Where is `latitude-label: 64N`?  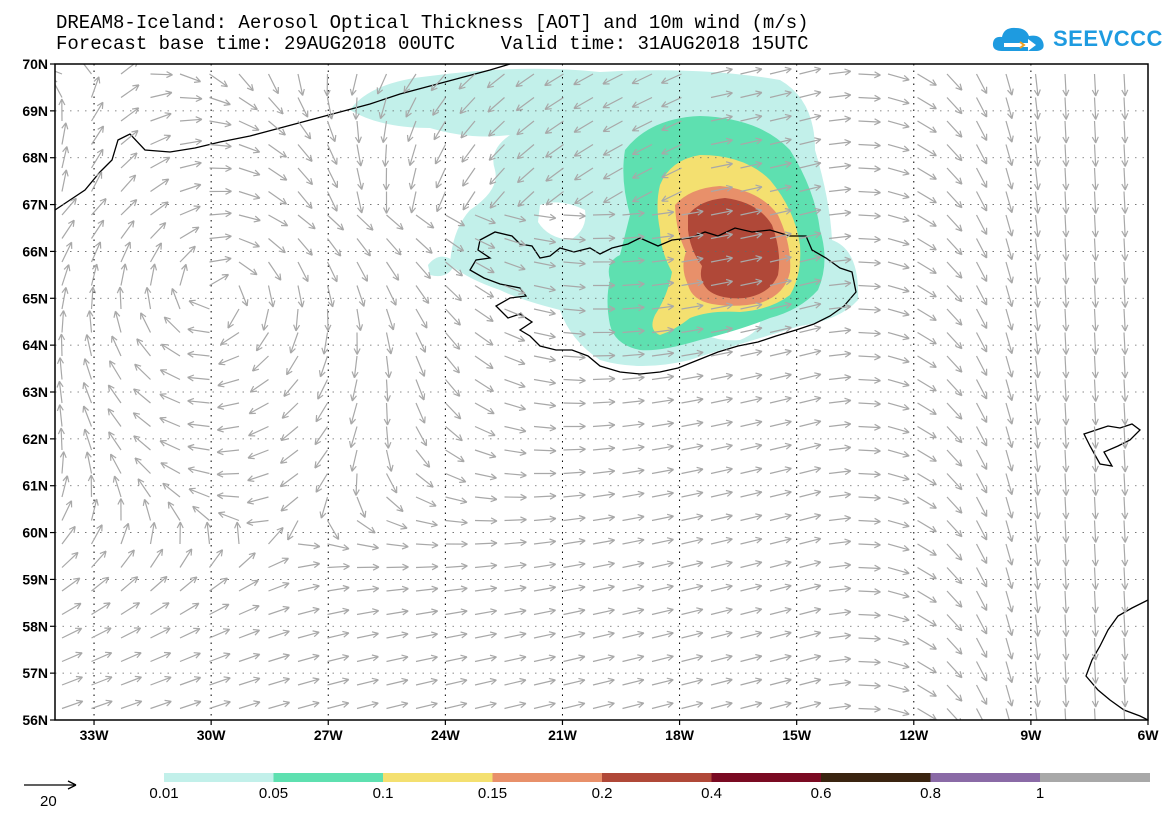 latitude-label: 64N is located at coordinates (35, 345).